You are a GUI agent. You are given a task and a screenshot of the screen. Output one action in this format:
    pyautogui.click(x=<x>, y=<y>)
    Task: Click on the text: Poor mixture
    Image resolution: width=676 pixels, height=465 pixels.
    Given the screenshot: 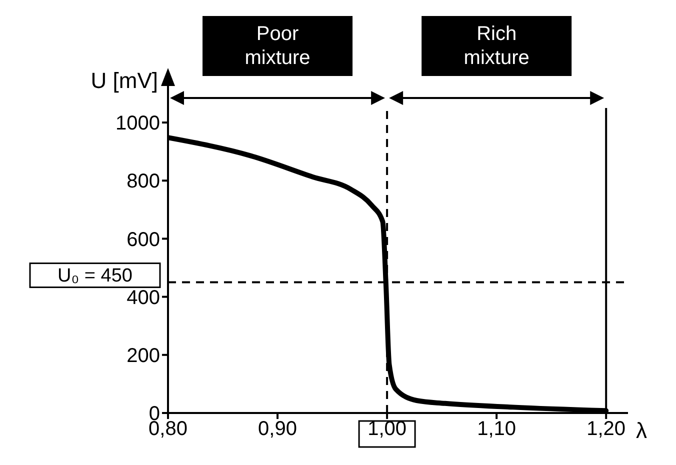 What is the action you would take?
    pyautogui.click(x=277, y=46)
    